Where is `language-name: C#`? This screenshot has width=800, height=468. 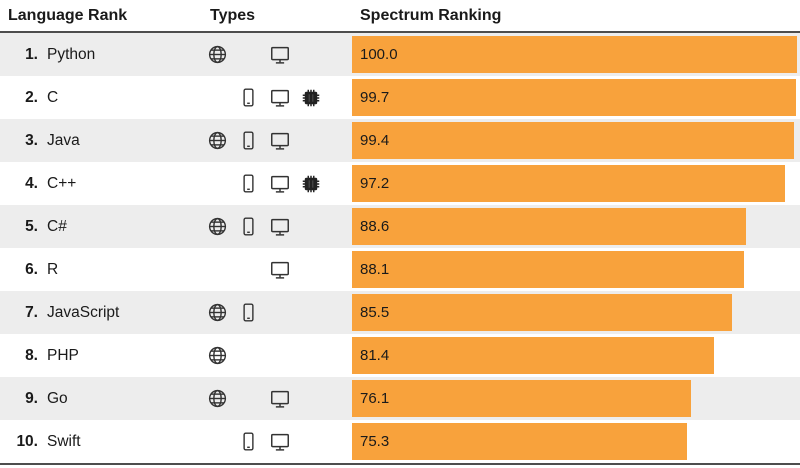
language-name: C# is located at coordinates (57, 226).